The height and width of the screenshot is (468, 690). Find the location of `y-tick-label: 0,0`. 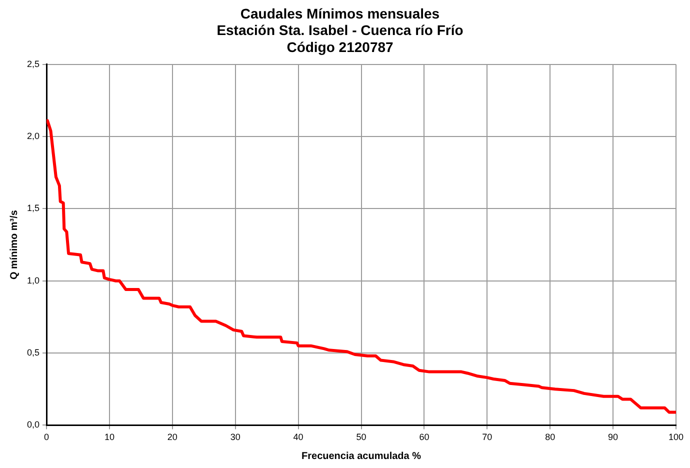

y-tick-label: 0,0 is located at coordinates (33, 425).